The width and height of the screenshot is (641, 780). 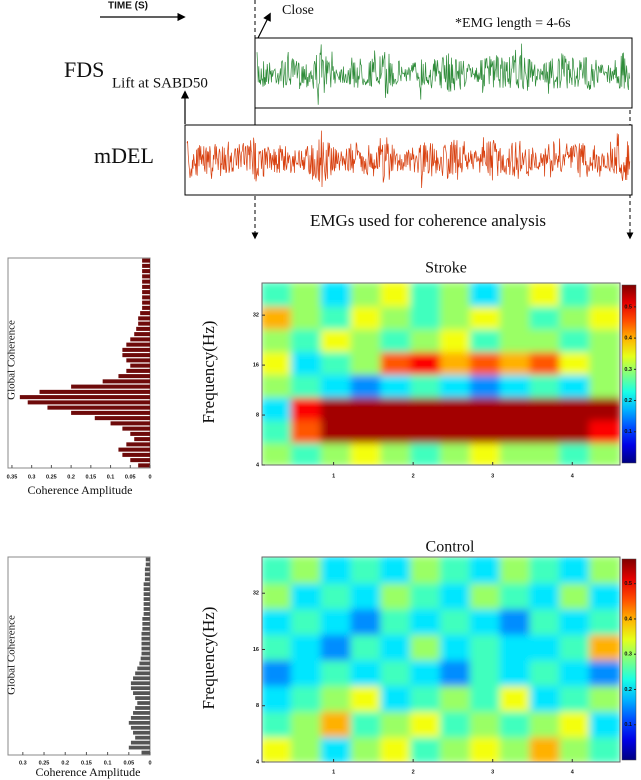 What do you see at coordinates (71, 477) in the screenshot?
I see `x-tick-label: 0.2` at bounding box center [71, 477].